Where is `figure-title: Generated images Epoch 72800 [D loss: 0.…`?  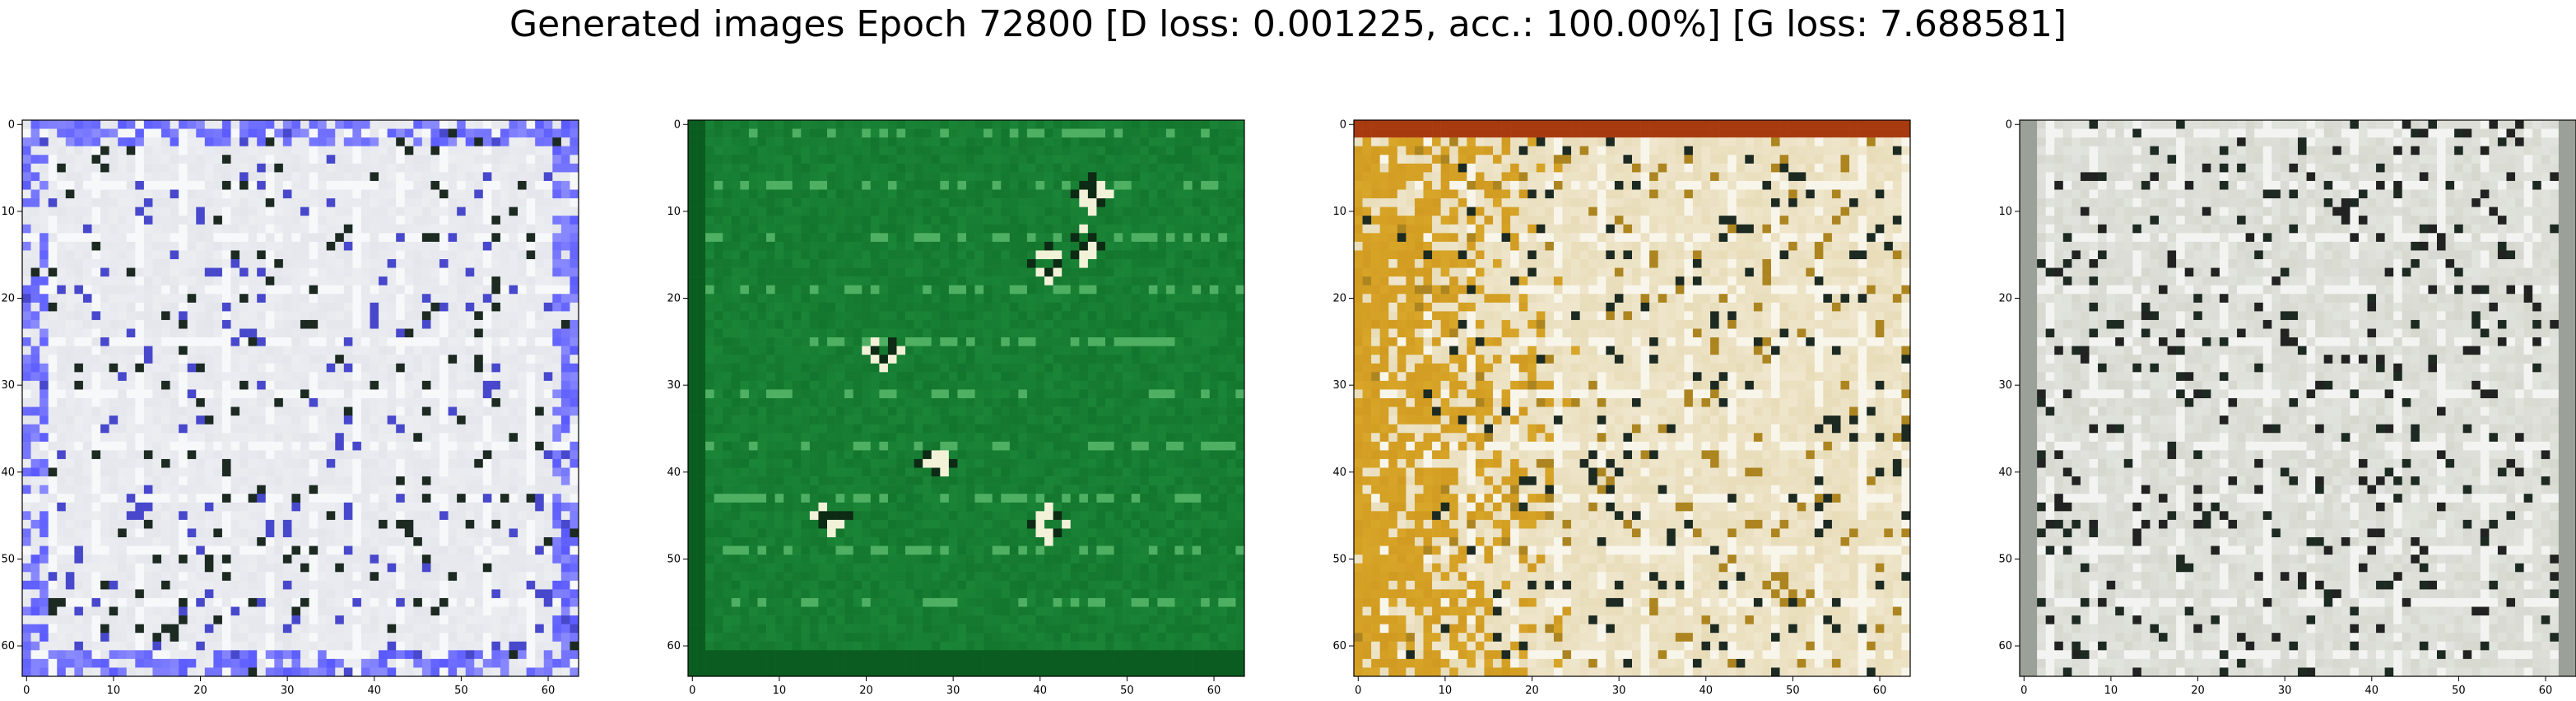
figure-title: Generated images Epoch 72800 [D loss: 0.… is located at coordinates (1288, 24).